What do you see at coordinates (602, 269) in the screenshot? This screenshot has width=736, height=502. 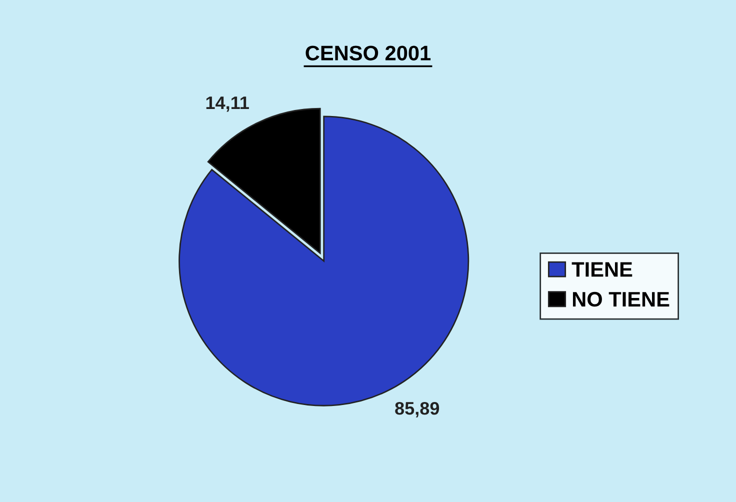 I see `legend-label: TIENE` at bounding box center [602, 269].